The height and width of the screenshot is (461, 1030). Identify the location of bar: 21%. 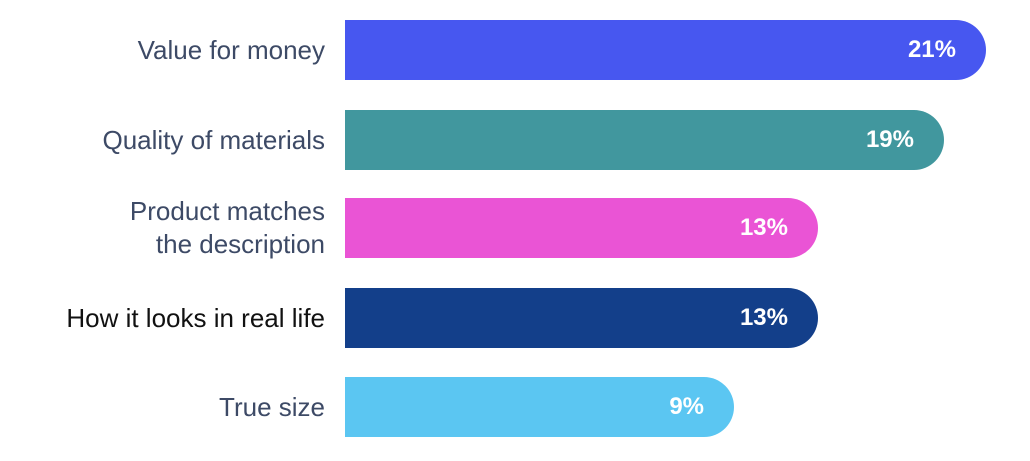
(665, 50).